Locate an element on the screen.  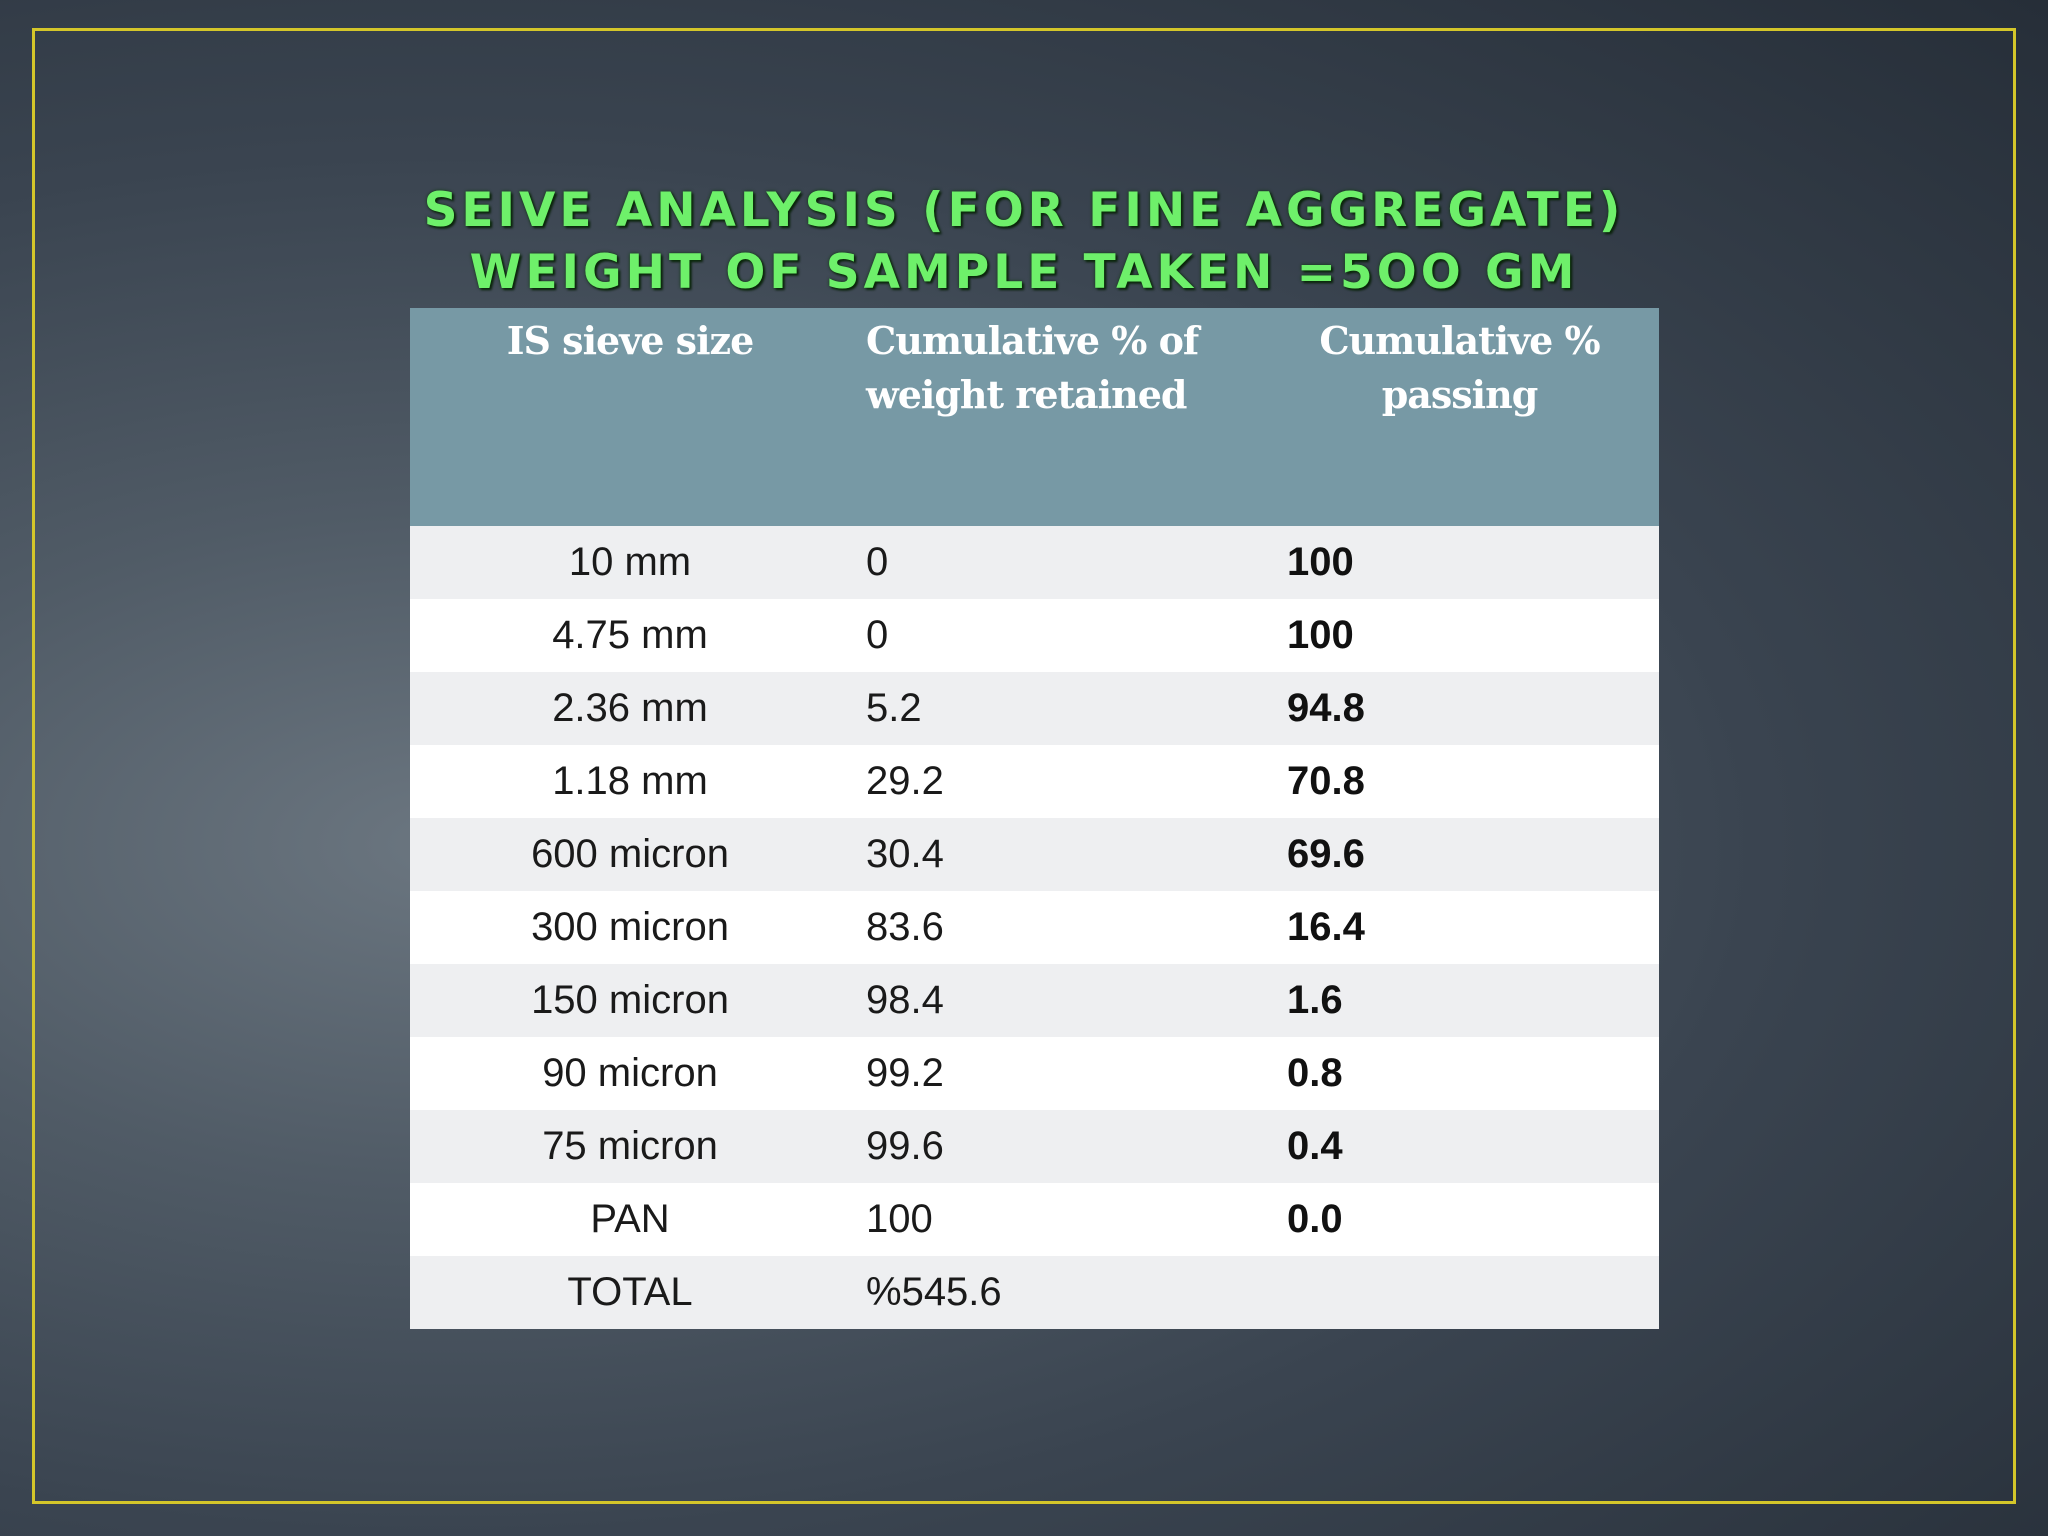
title-line-2: WEIGHT OF SAMPLE TAKEN =5OO GM is located at coordinates (1024, 272).